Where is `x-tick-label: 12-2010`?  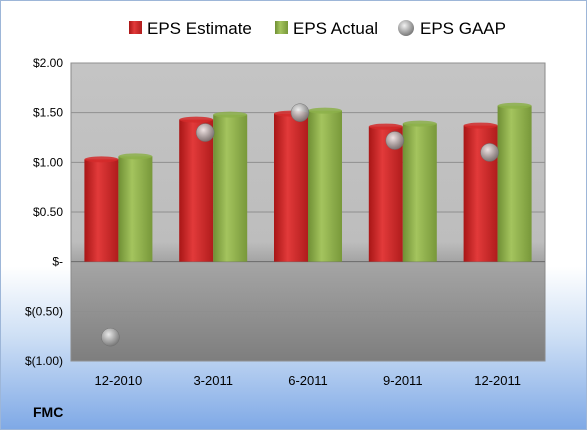
x-tick-label: 12-2010 is located at coordinates (119, 380).